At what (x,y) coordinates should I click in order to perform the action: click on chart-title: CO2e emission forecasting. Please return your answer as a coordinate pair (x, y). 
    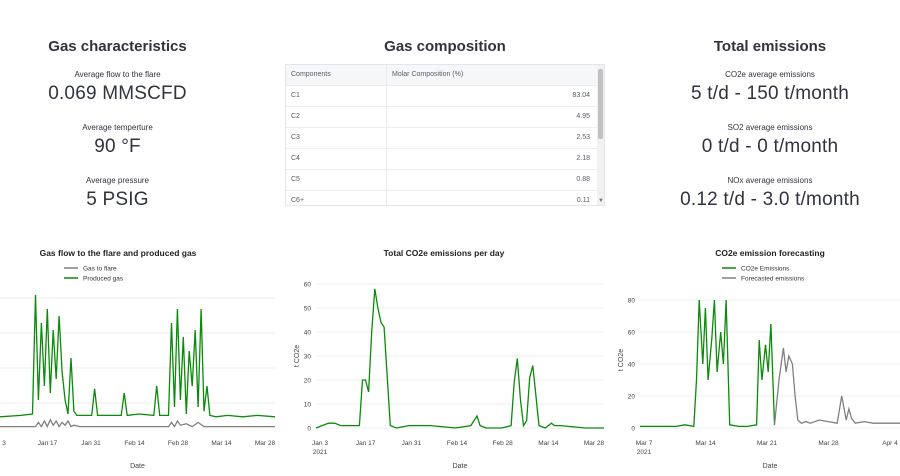
    Looking at the image, I should click on (770, 253).